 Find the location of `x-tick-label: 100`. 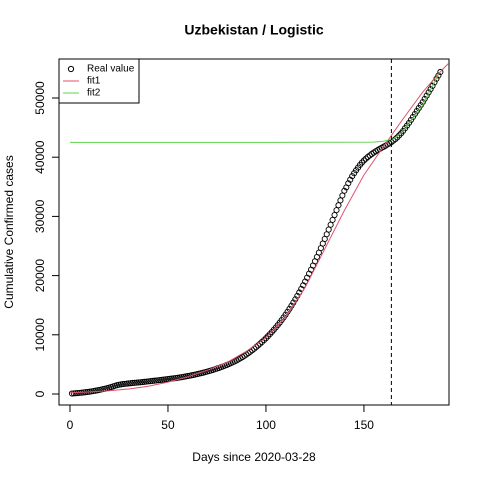

x-tick-label: 100 is located at coordinates (266, 425).